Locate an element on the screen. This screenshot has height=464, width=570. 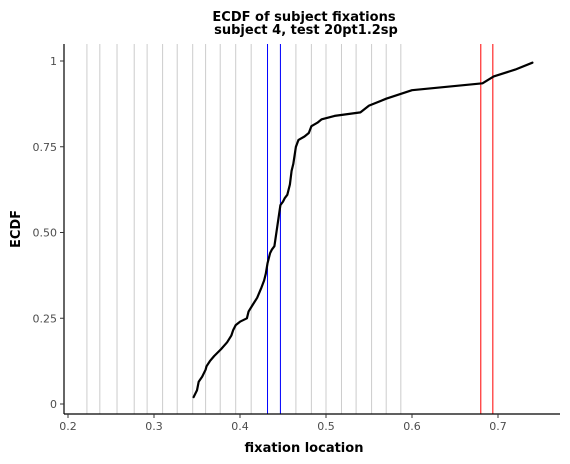
x-tick-label-0: 0.2 is located at coordinates (68, 426).